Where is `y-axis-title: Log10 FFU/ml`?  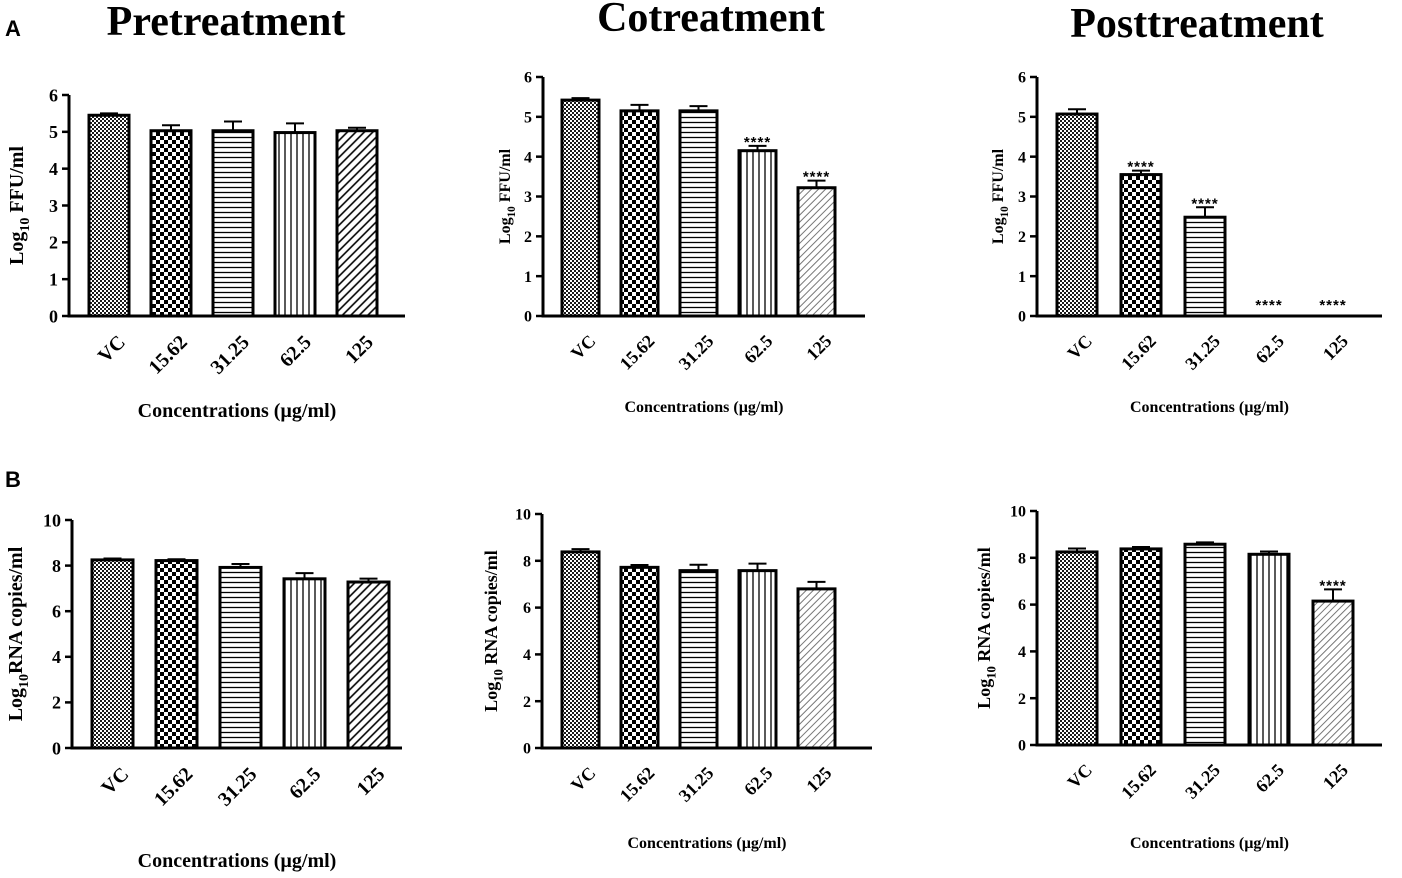
y-axis-title: Log10 FFU/ml is located at coordinates (507, 196).